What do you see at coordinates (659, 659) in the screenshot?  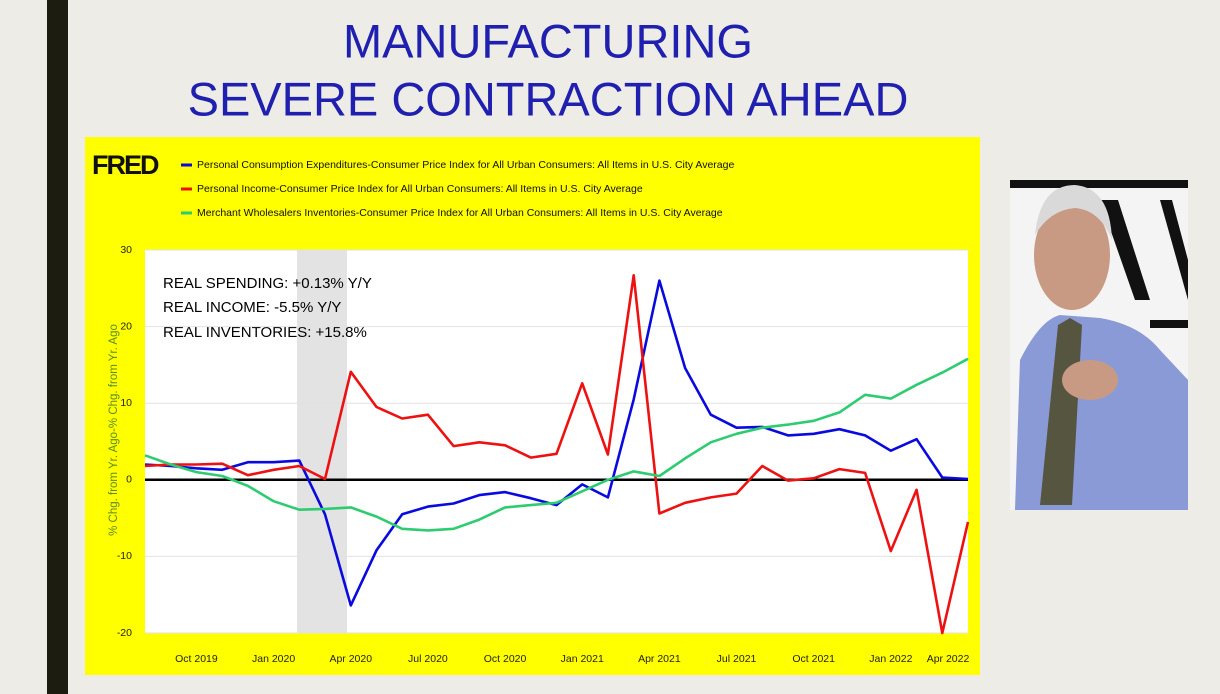 I see `x-tick-label: Apr 2021` at bounding box center [659, 659].